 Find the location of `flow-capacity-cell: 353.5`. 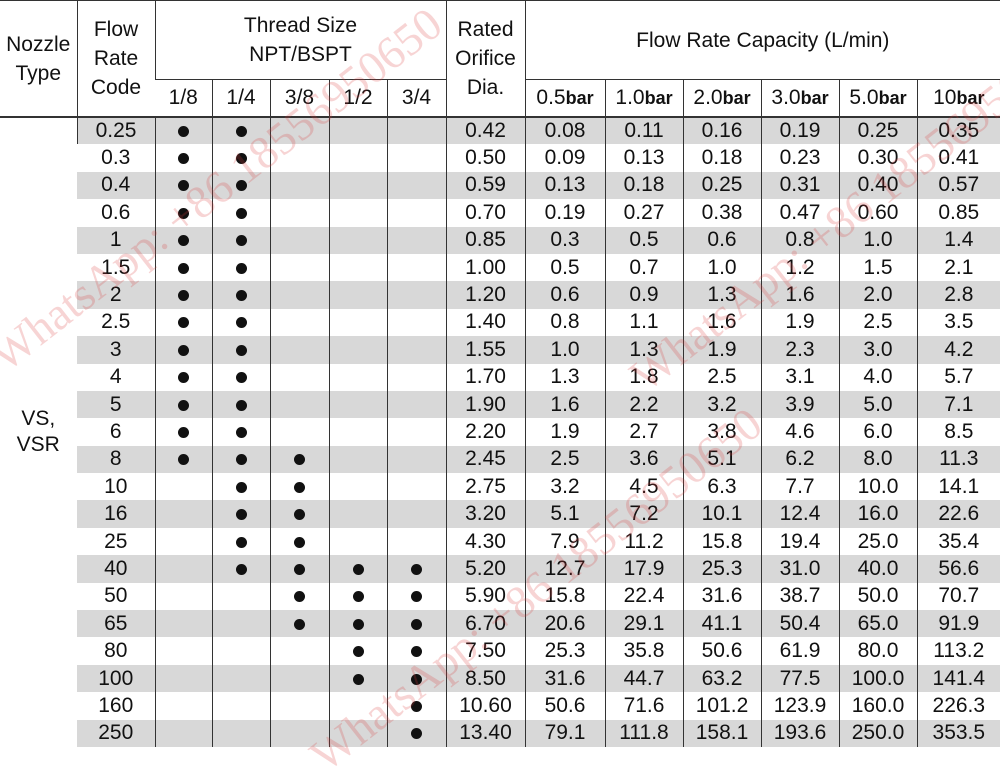

flow-capacity-cell: 353.5 is located at coordinates (958, 733).